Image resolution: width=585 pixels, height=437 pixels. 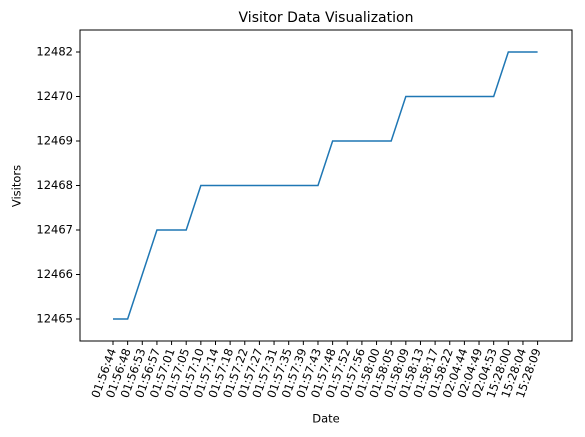 What do you see at coordinates (54, 185) in the screenshot?
I see `y-tick-label: 12468` at bounding box center [54, 185].